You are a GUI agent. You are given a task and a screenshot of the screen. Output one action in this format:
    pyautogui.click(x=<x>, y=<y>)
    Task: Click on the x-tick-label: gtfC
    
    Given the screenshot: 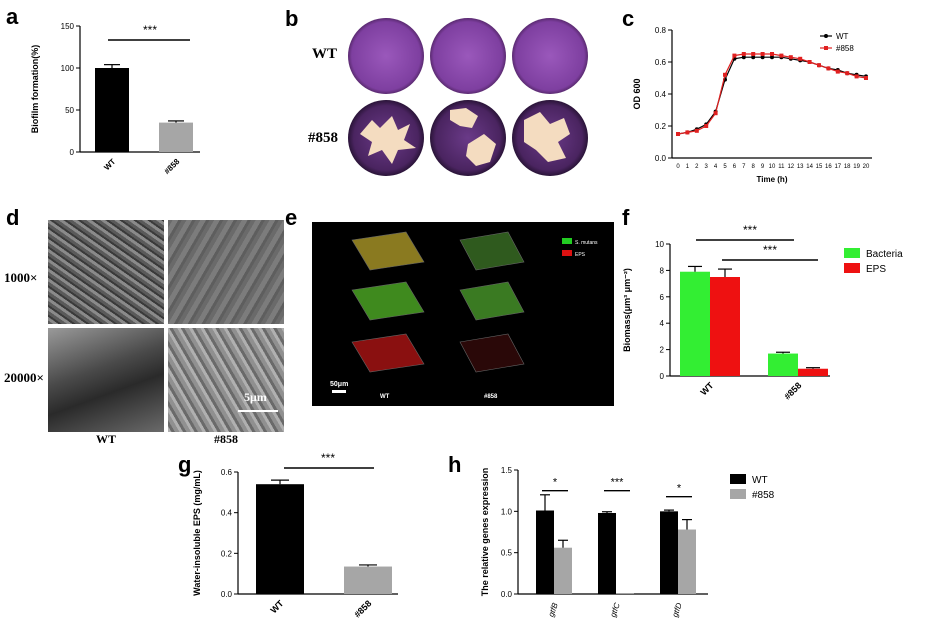 What is the action you would take?
    pyautogui.click(x=615, y=609)
    